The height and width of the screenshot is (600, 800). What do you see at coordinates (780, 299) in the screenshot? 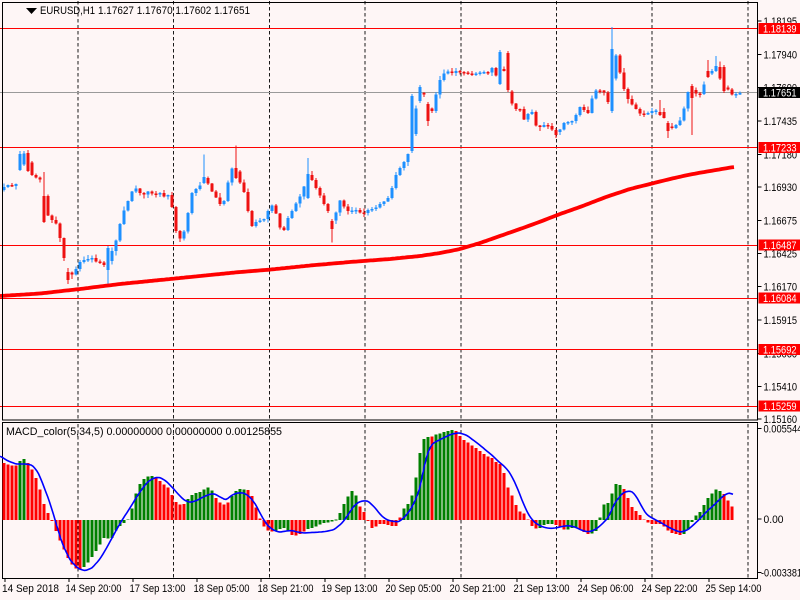
I see `svg-text: 1.16084` at bounding box center [780, 299].